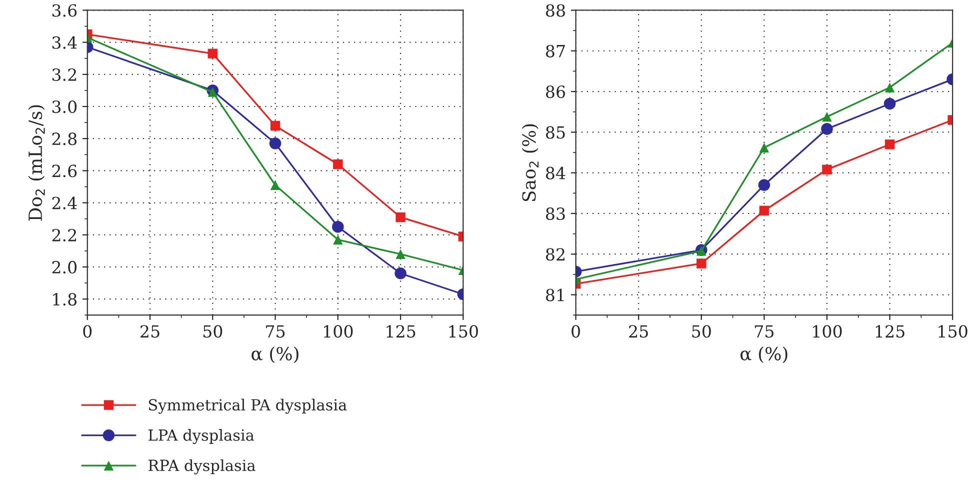 The image size is (971, 487). Describe the element at coordinates (36, 163) in the screenshot. I see `y-axis-title: Do$_{2}$ (mLo$_{2}$/s)` at that location.